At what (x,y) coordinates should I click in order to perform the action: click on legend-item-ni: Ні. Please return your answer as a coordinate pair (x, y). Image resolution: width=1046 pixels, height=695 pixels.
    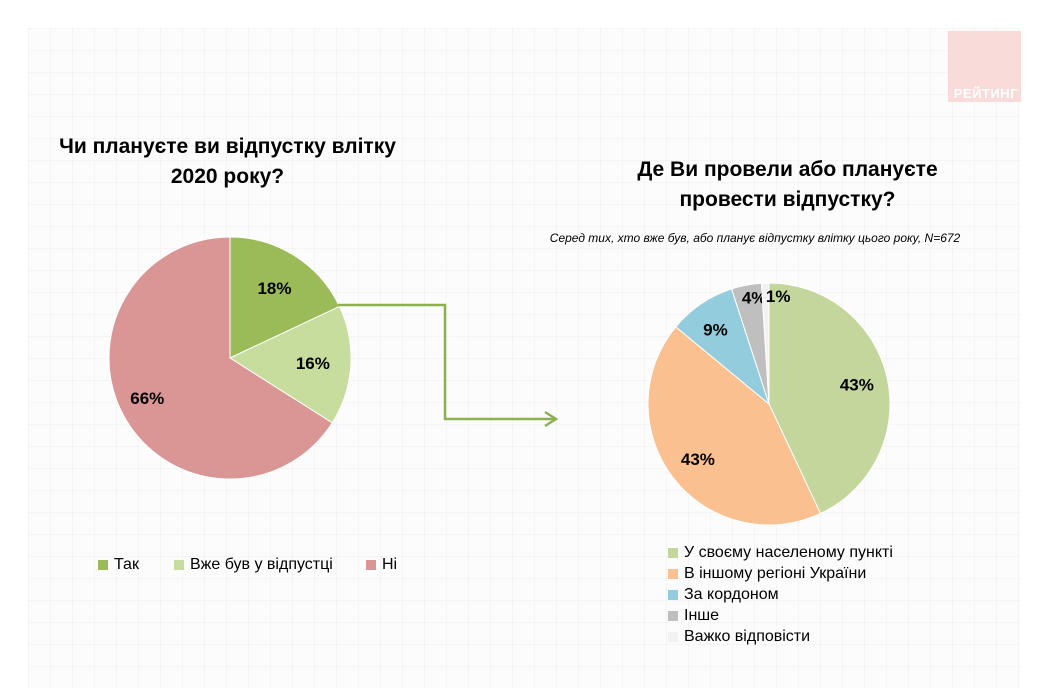
    Looking at the image, I should click on (381, 565).